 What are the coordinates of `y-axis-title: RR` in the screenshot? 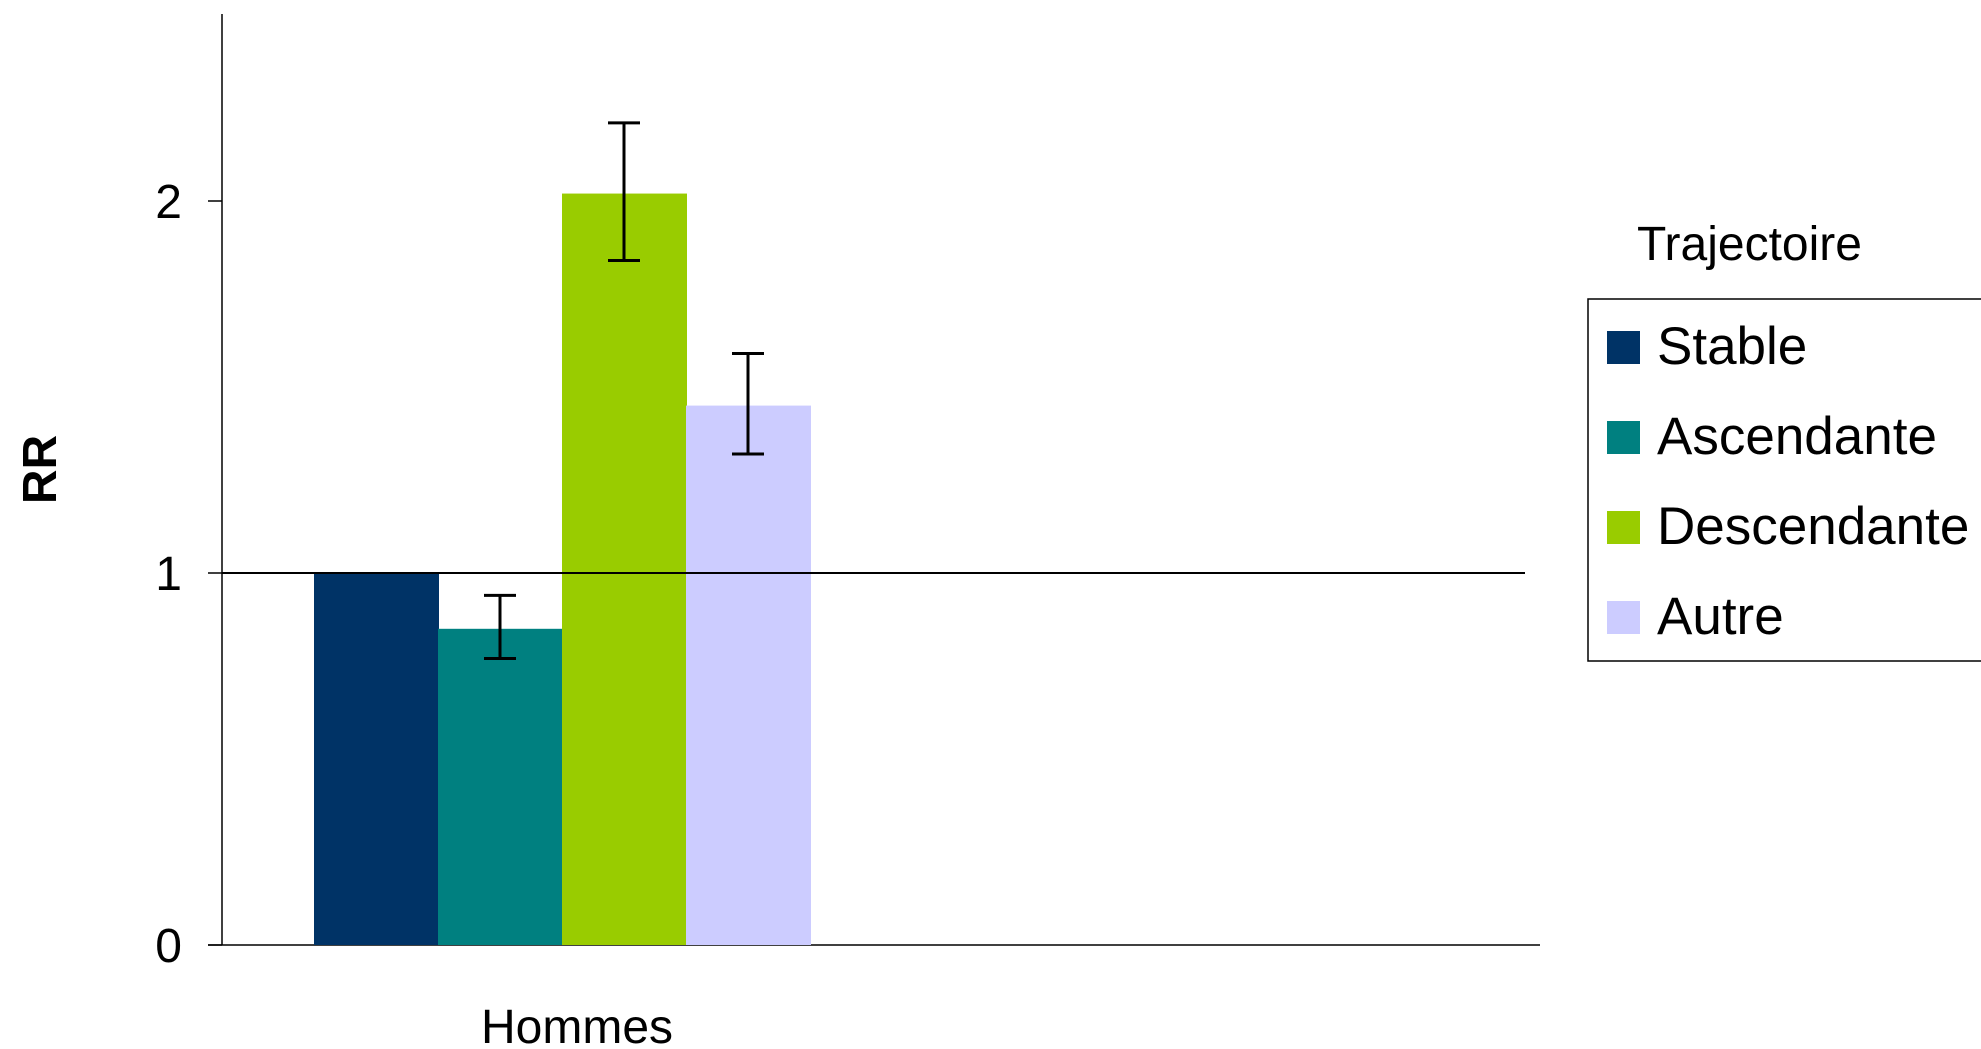 It's located at (40, 469).